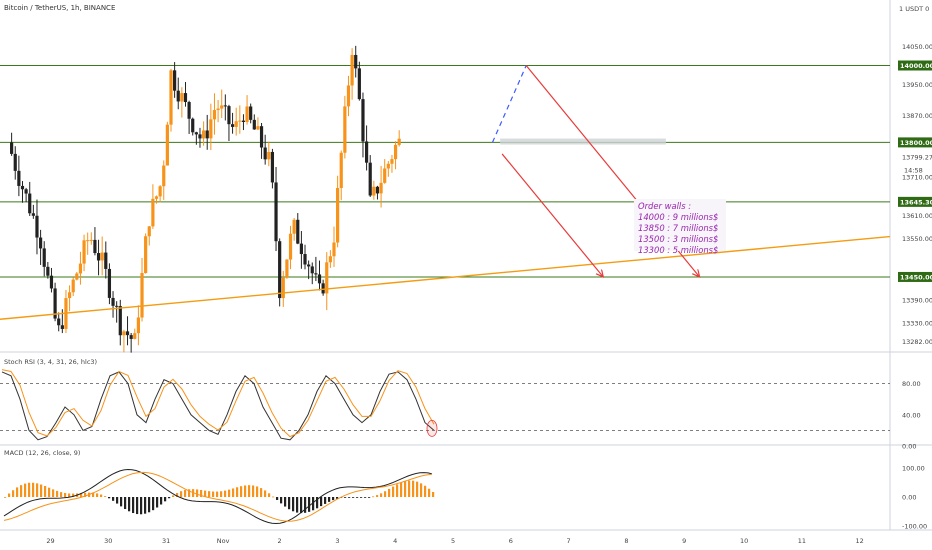  What do you see at coordinates (914, 527) in the screenshot?
I see `macd-tick-label: -100.00` at bounding box center [914, 527].